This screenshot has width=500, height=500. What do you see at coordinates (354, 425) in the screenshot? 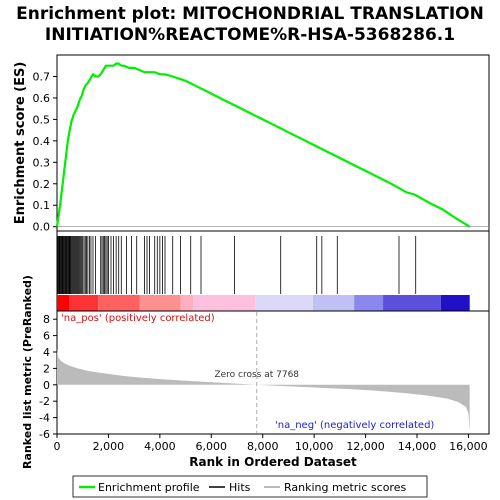
I see `negative-correlation-label: 'na_neg' (negatively correlated)` at bounding box center [354, 425].